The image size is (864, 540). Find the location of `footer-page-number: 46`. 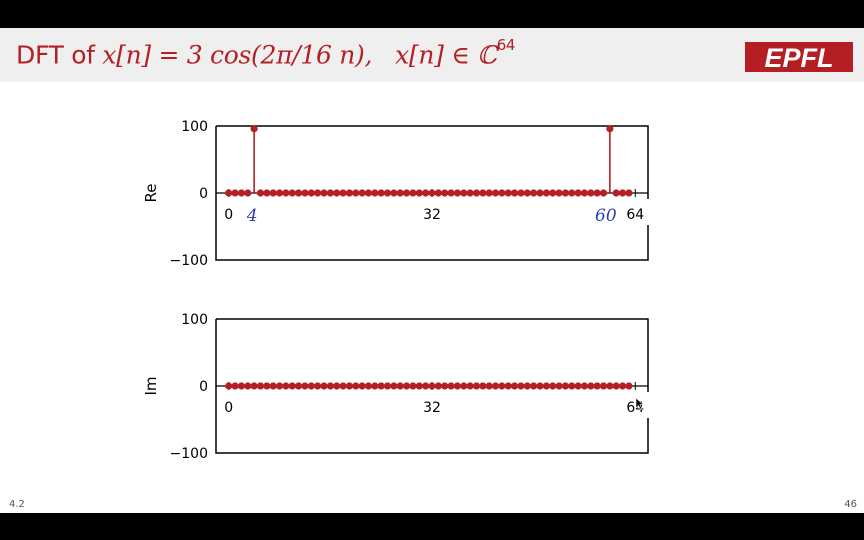

footer-page-number: 46 is located at coordinates (850, 504).